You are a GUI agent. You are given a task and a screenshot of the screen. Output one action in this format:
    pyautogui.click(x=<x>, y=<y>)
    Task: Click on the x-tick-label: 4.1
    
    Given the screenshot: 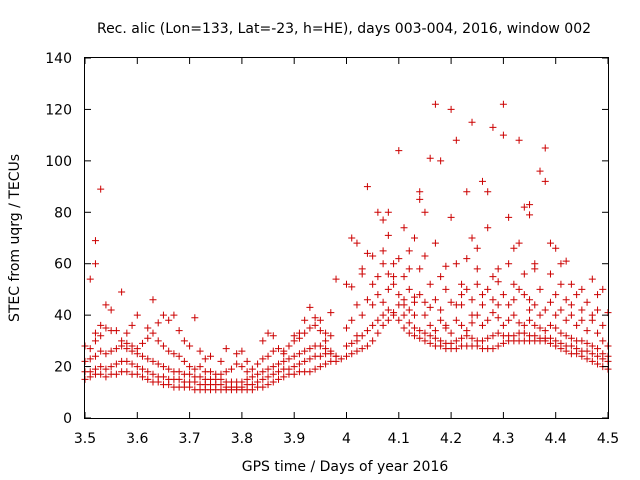 What is the action you would take?
    pyautogui.click(x=399, y=439)
    